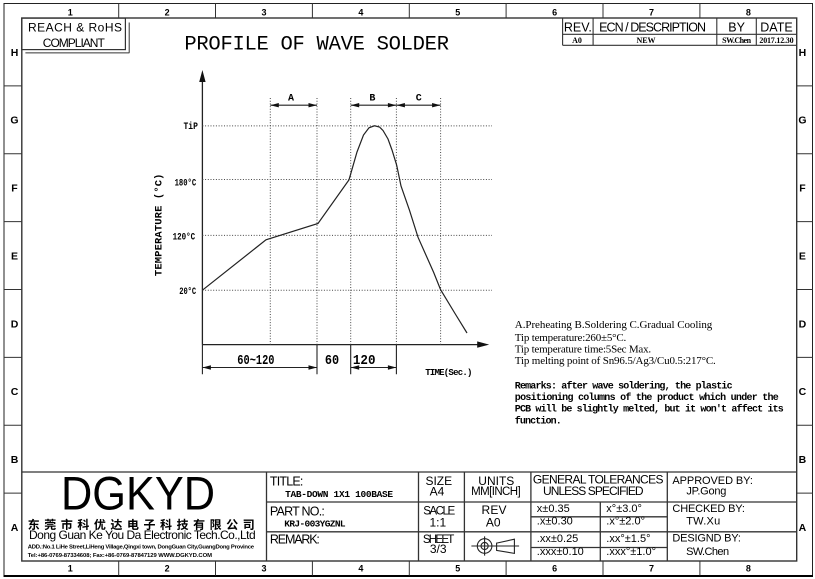  Describe the element at coordinates (315, 524) in the screenshot. I see `svg-text: KRJ-003YGZNL` at that location.